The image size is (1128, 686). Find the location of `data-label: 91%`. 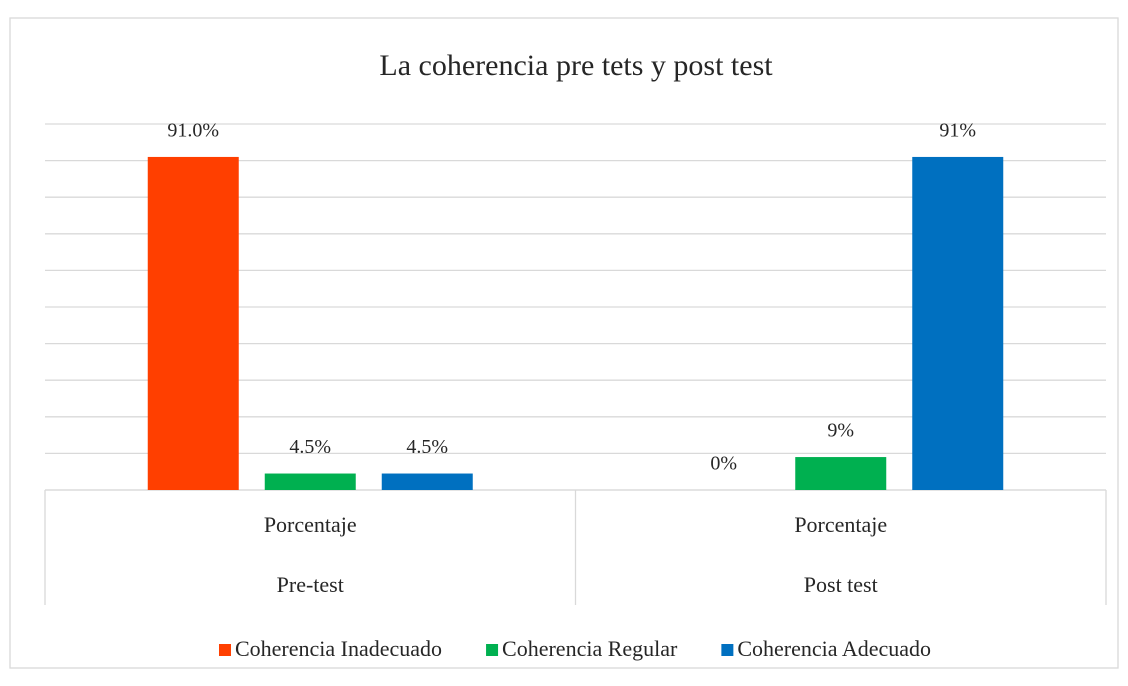

data-label: 91% is located at coordinates (957, 131).